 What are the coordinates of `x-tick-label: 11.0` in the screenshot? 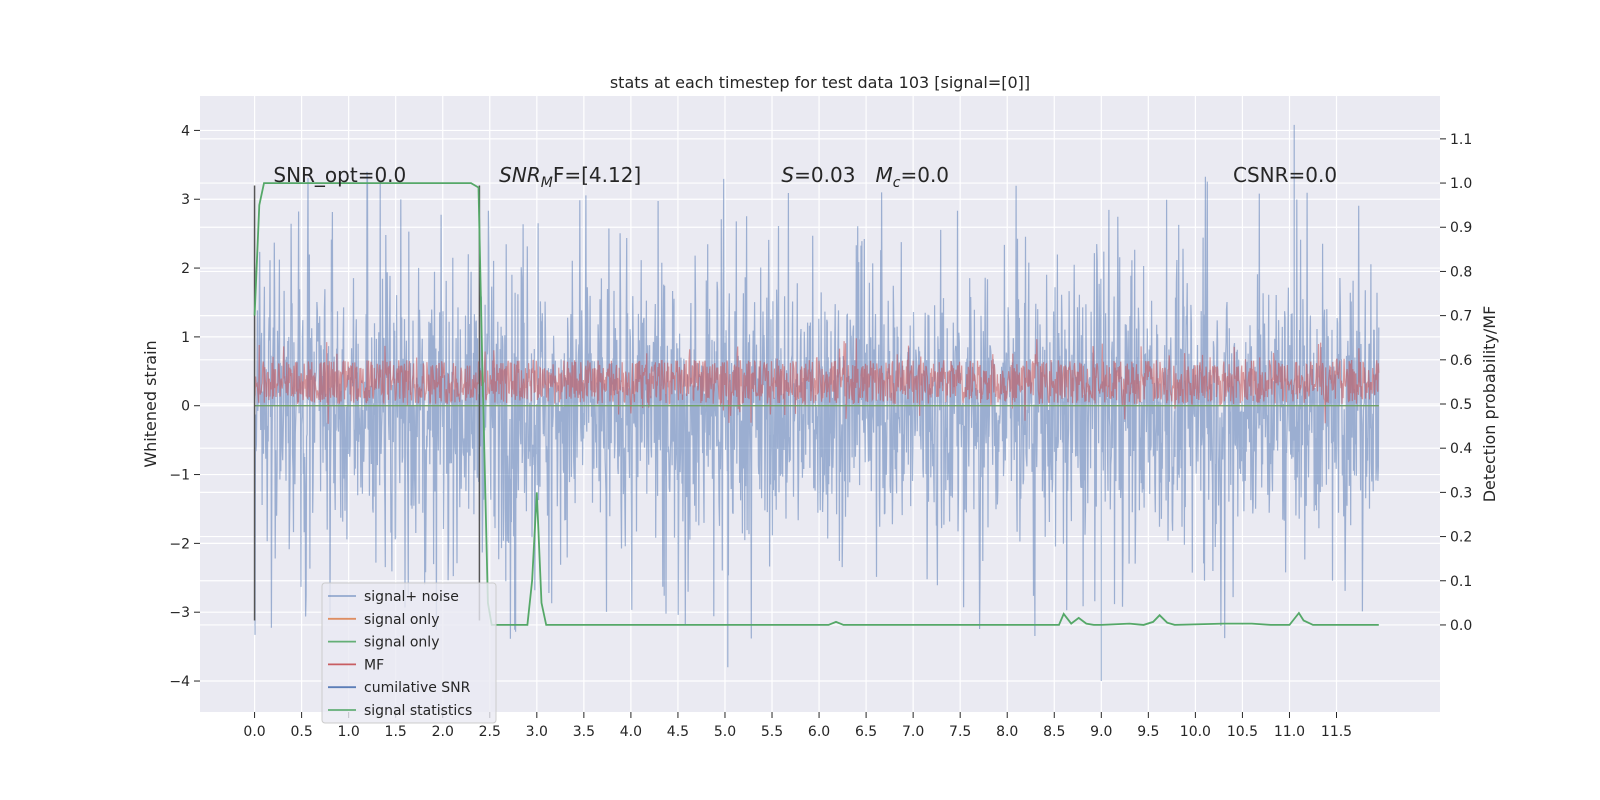 It's located at (1289, 732).